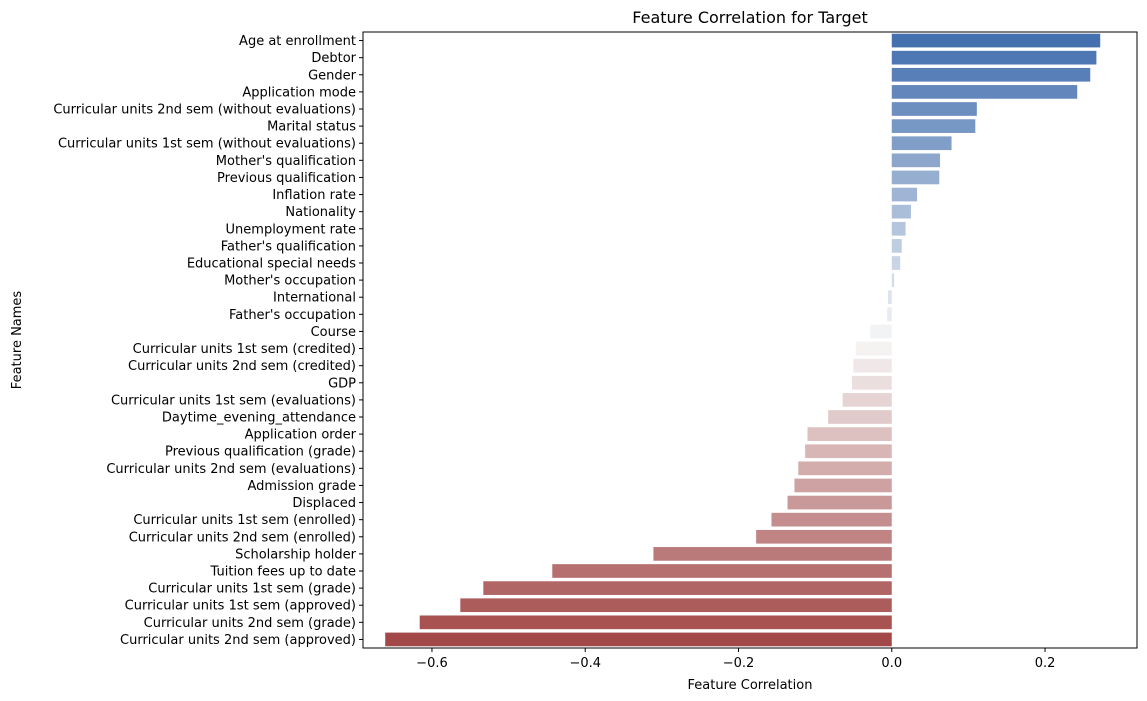 The height and width of the screenshot is (701, 1147). I want to click on x-tick-label: −0.4, so click(585, 663).